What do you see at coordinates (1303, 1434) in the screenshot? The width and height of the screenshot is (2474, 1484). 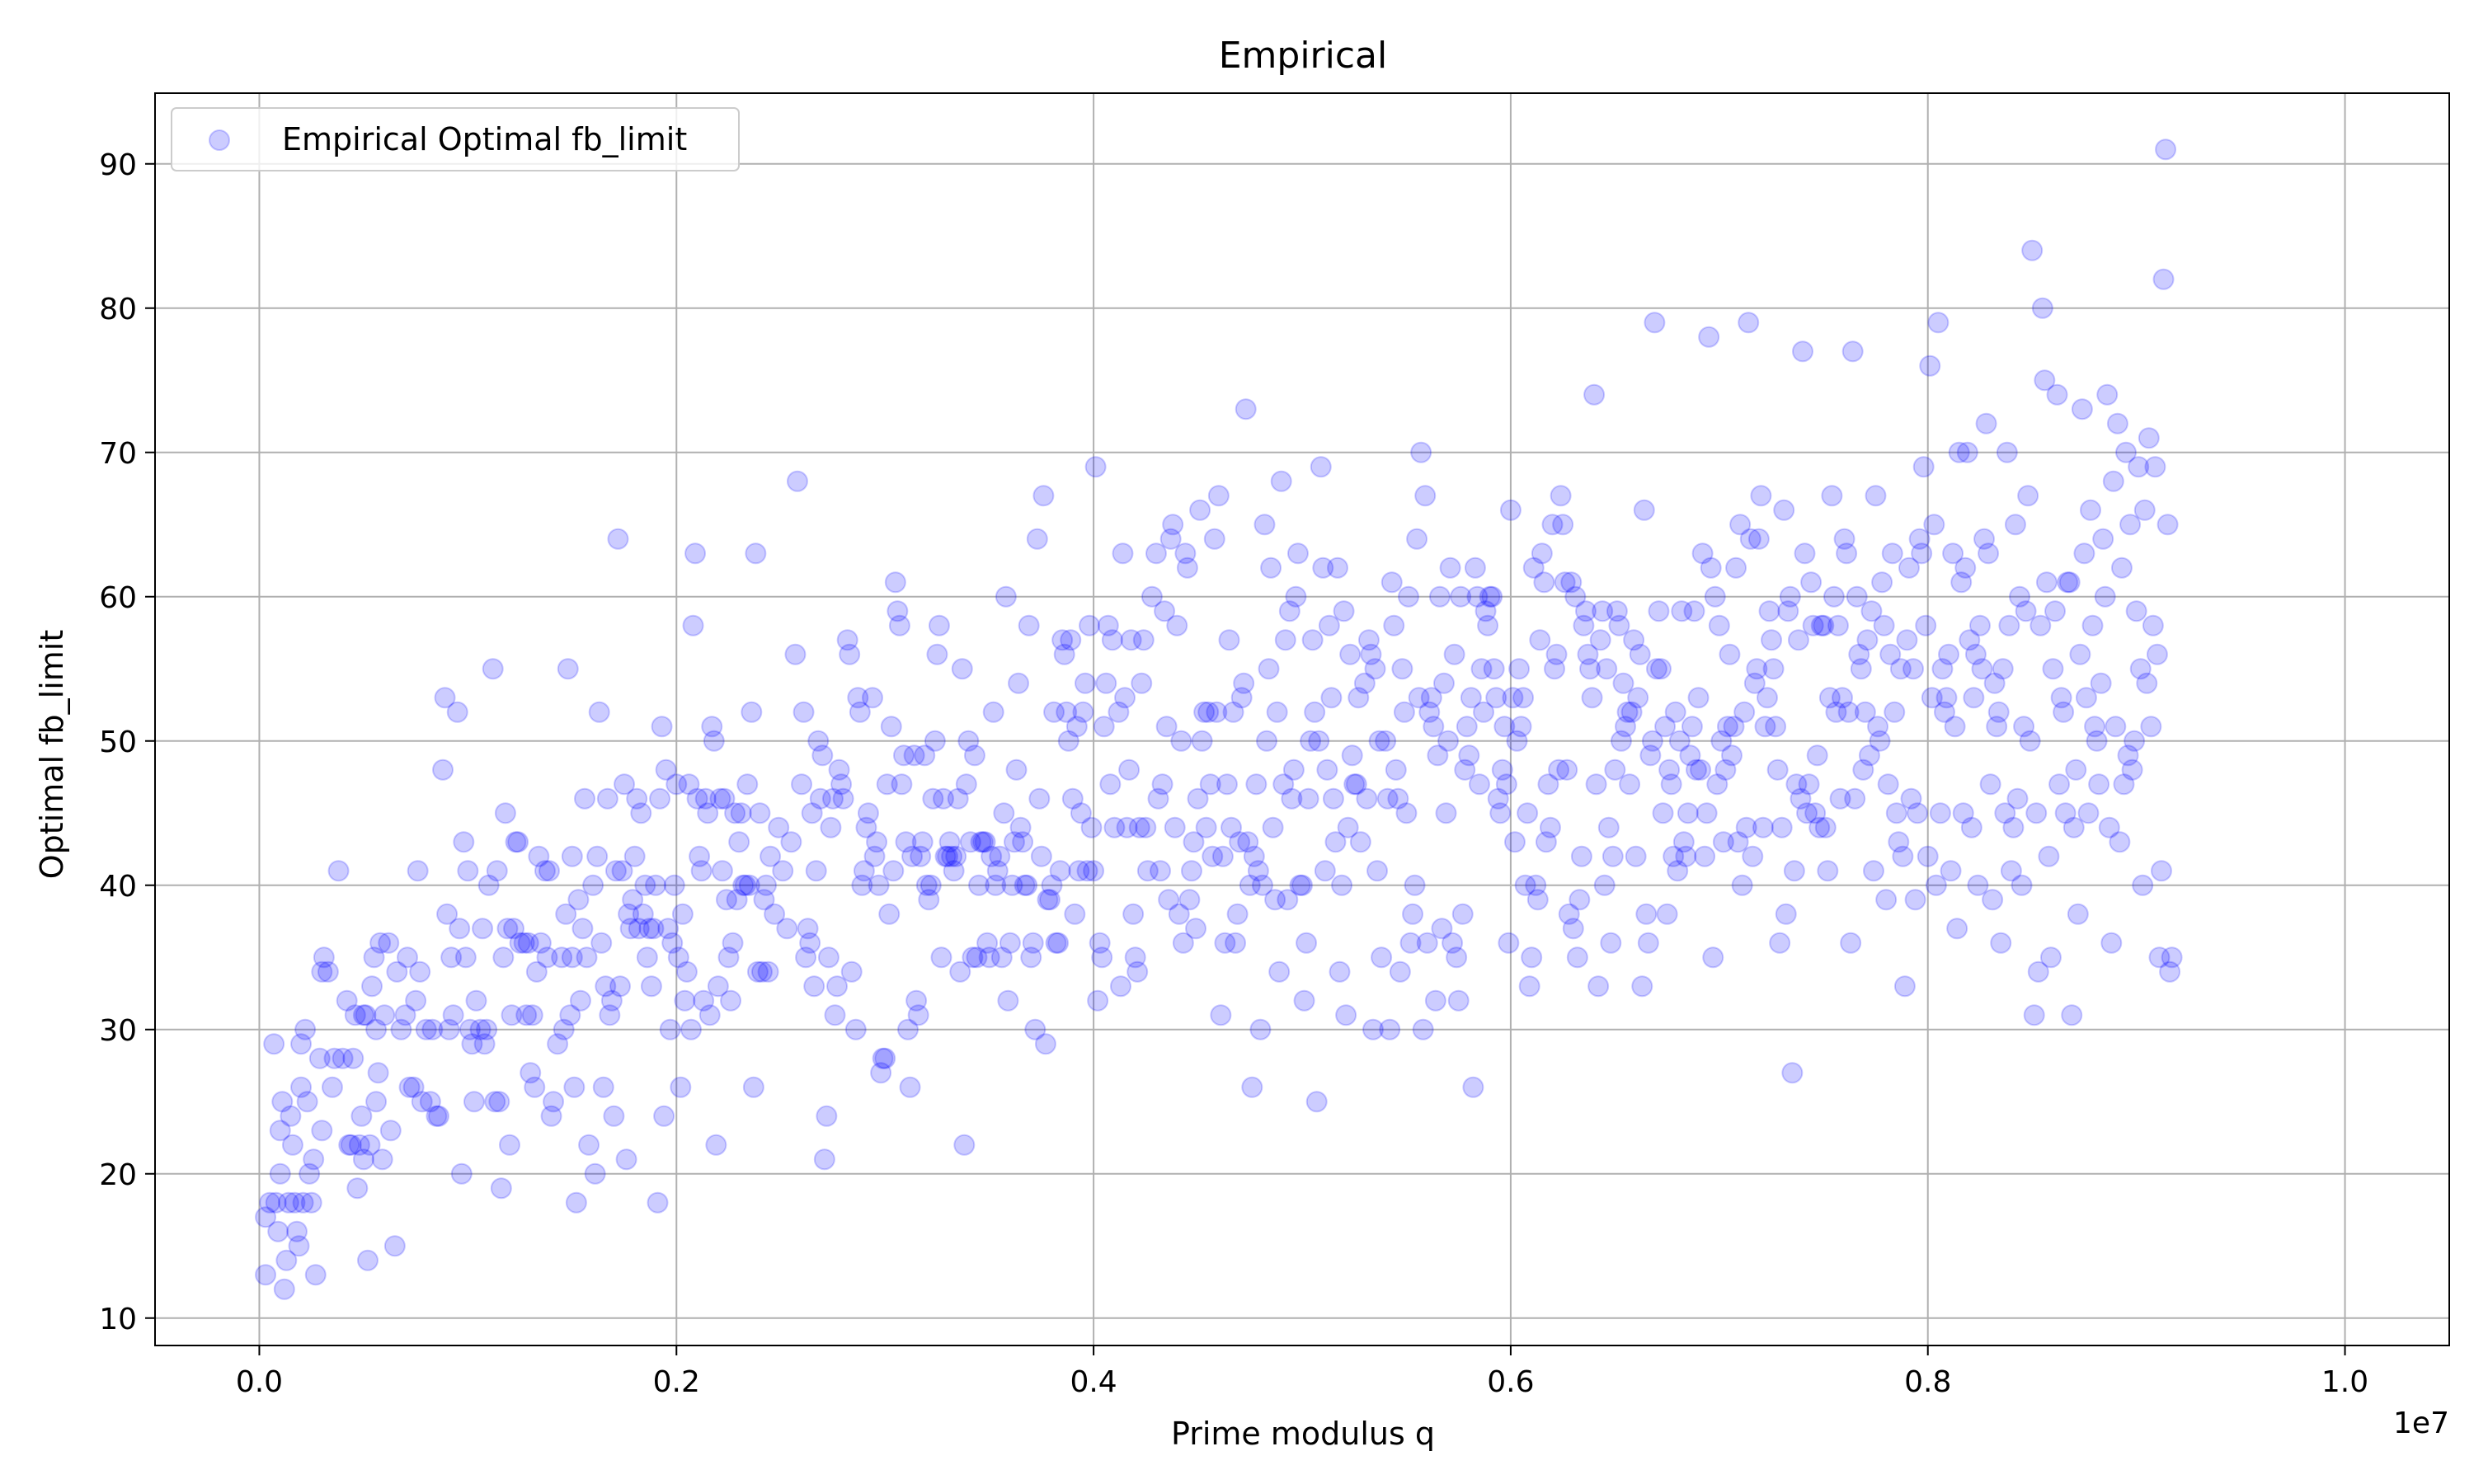 I see `x-axis-label: Prime modulus q` at bounding box center [1303, 1434].